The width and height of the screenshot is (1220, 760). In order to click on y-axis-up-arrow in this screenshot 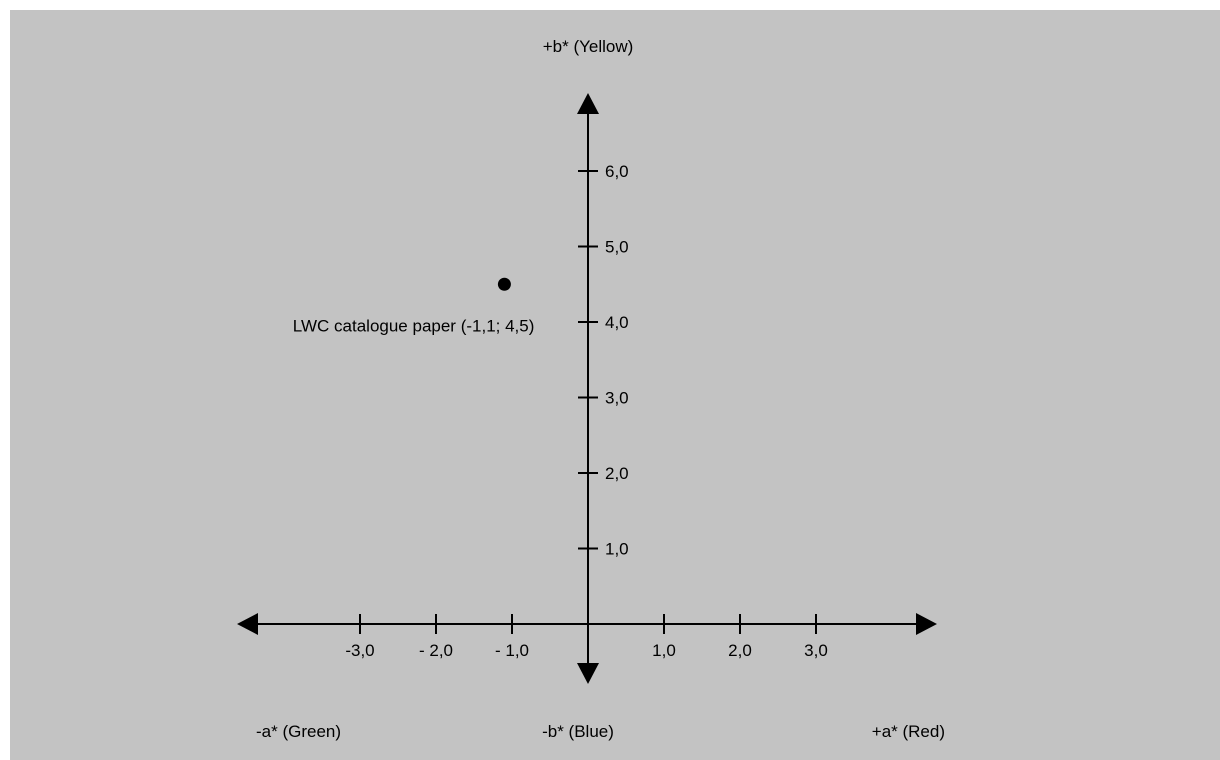, I will do `click(588, 103)`.